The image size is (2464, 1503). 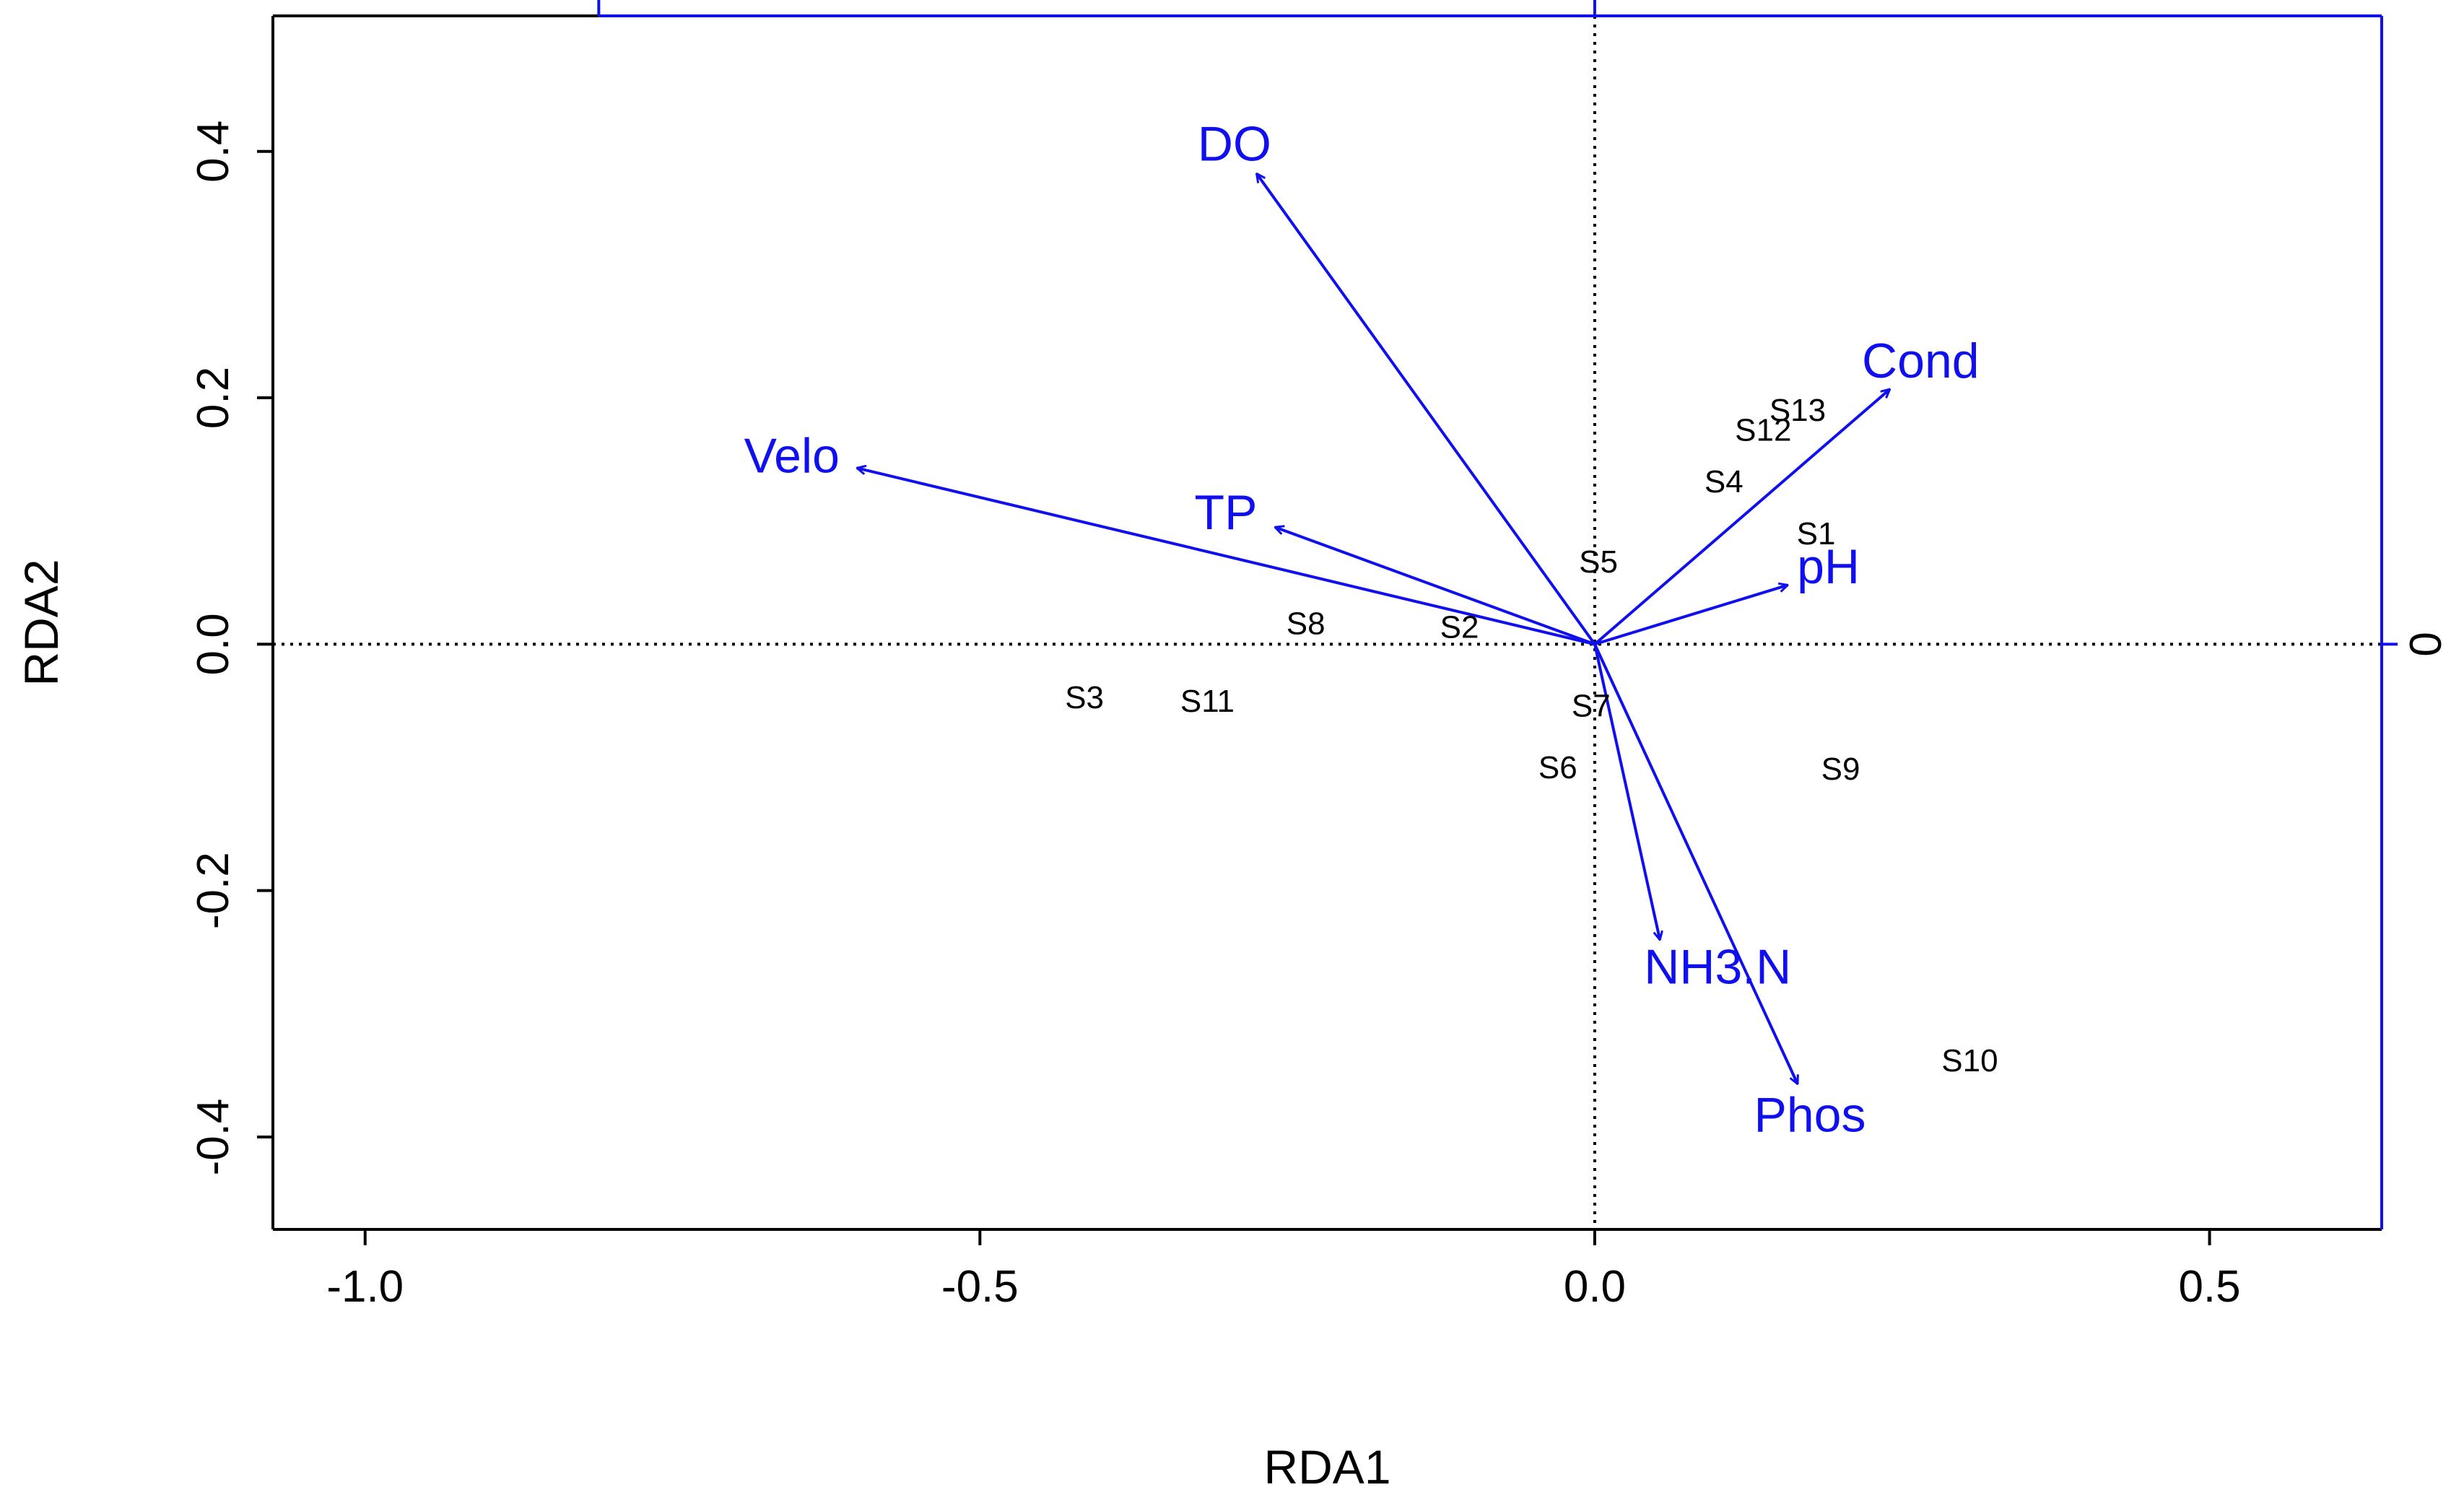 What do you see at coordinates (1970, 1061) in the screenshot?
I see `site-label-s10: S10` at bounding box center [1970, 1061].